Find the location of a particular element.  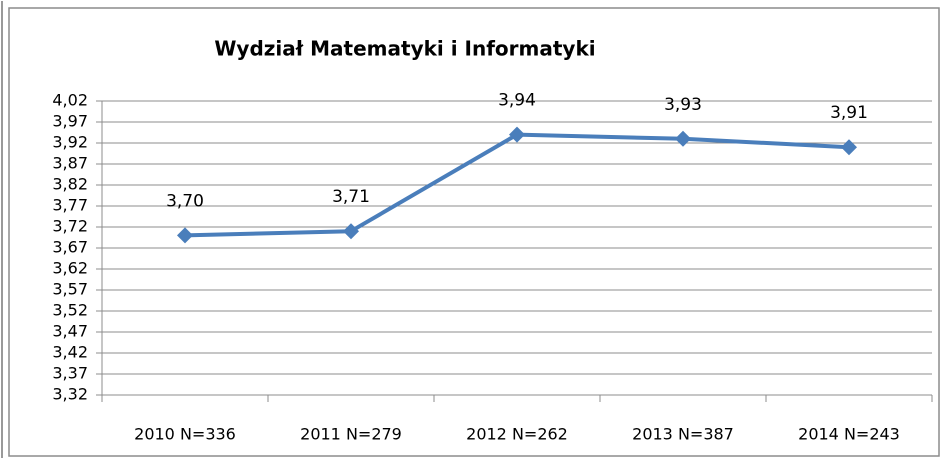

y-tick-label: 3,92 is located at coordinates (70, 142).